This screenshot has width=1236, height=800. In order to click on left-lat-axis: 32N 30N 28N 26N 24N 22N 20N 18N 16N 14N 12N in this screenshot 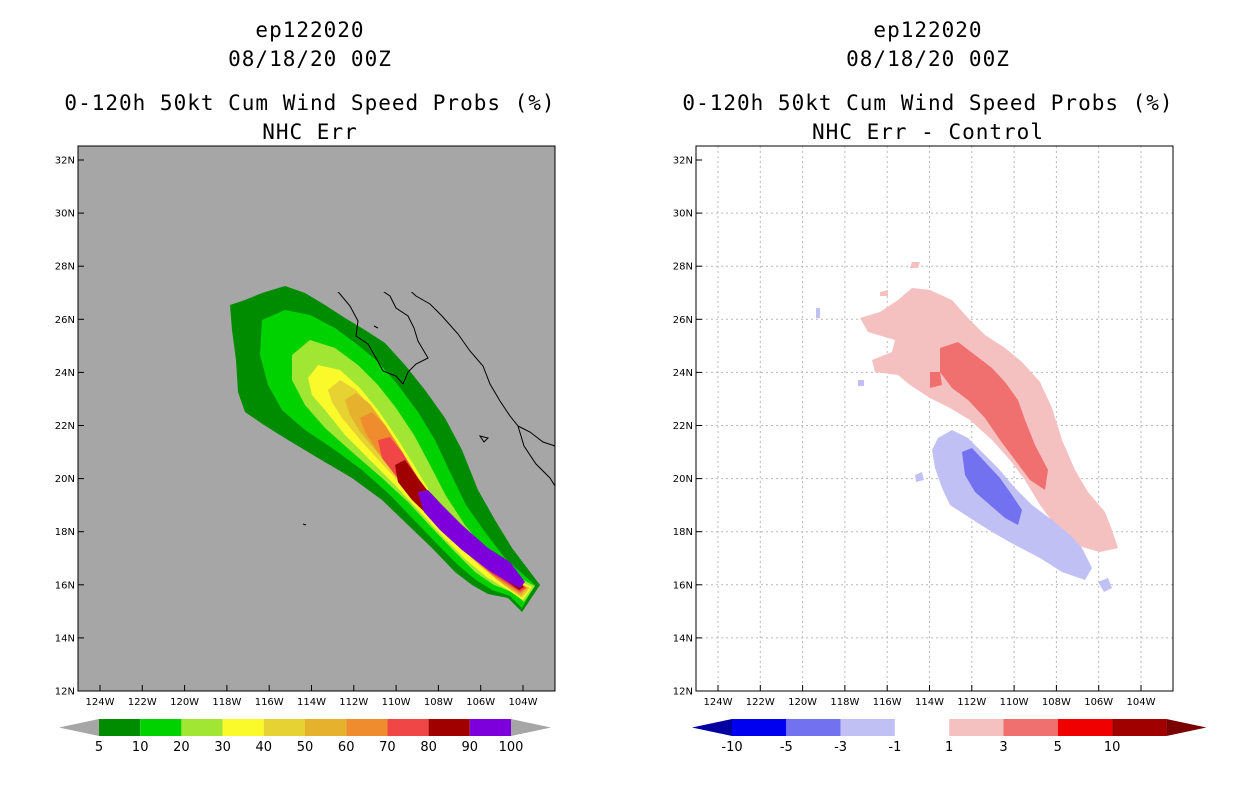, I will do `click(69, 427)`.